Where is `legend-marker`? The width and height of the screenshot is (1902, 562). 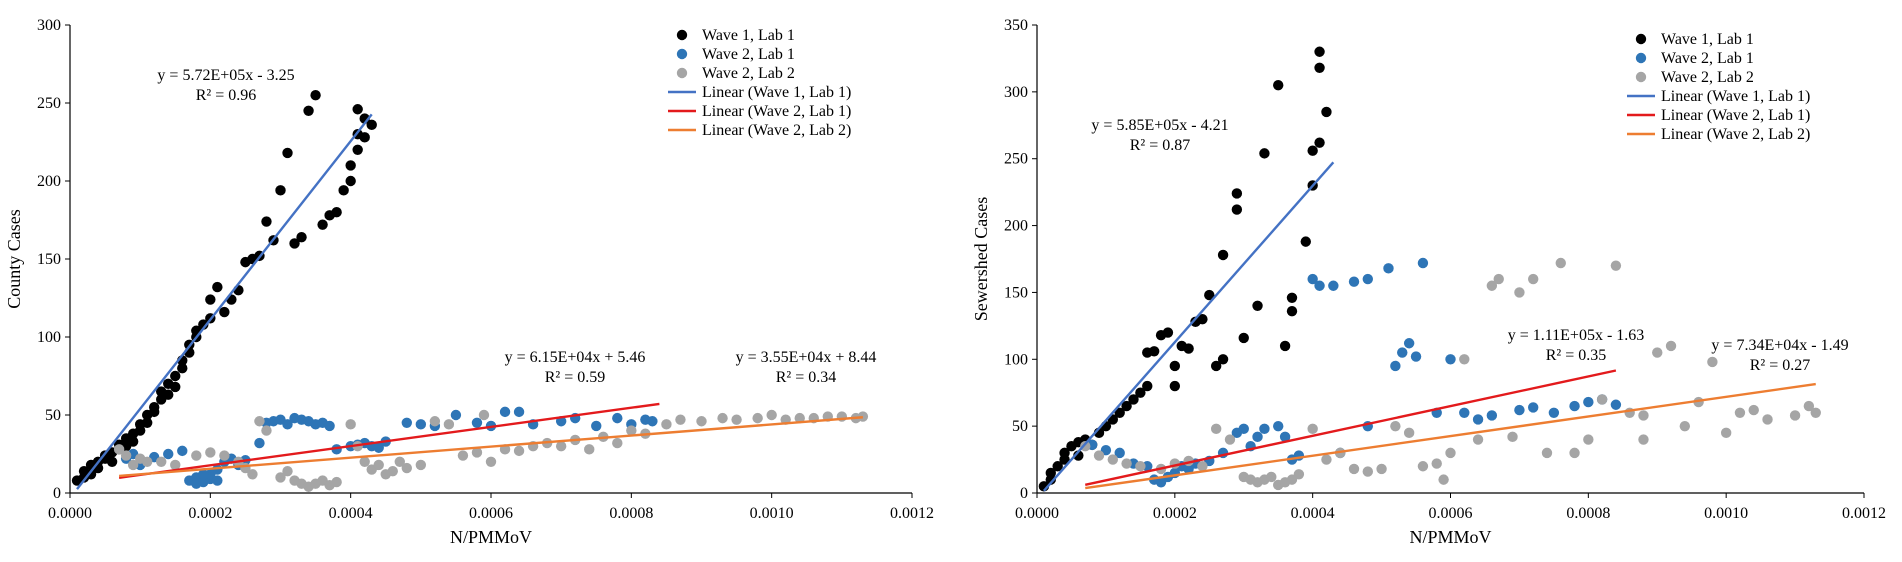
legend-marker is located at coordinates (682, 35).